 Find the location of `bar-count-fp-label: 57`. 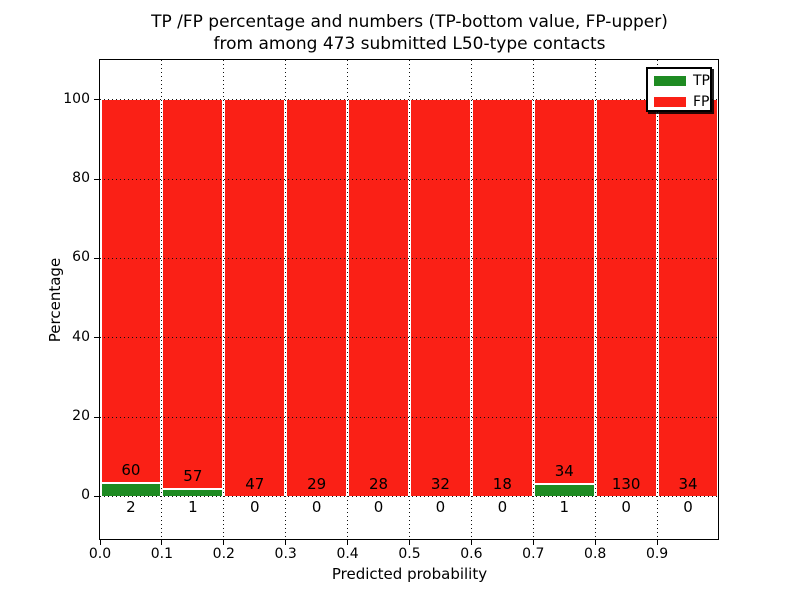

bar-count-fp-label: 57 is located at coordinates (193, 475).